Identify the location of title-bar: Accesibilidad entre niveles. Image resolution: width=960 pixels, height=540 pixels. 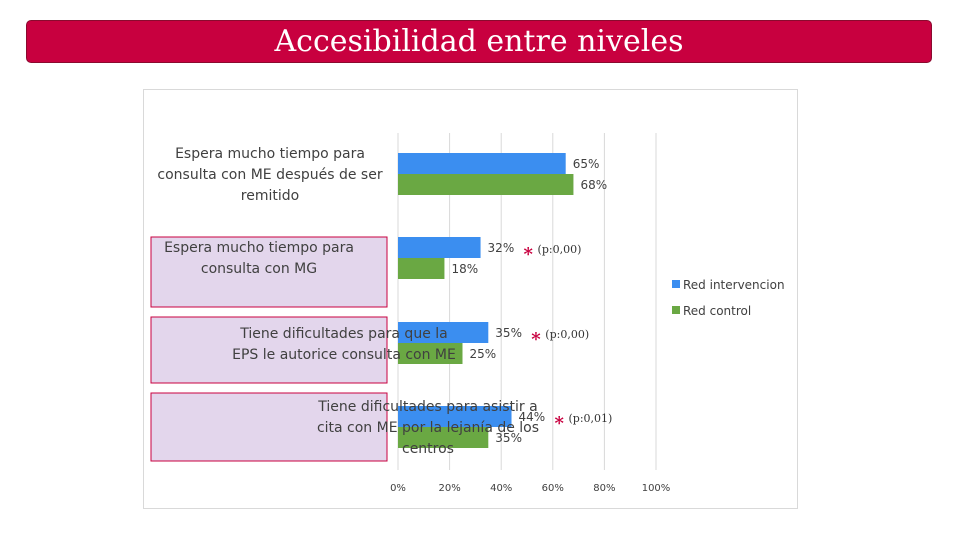
(479, 41).